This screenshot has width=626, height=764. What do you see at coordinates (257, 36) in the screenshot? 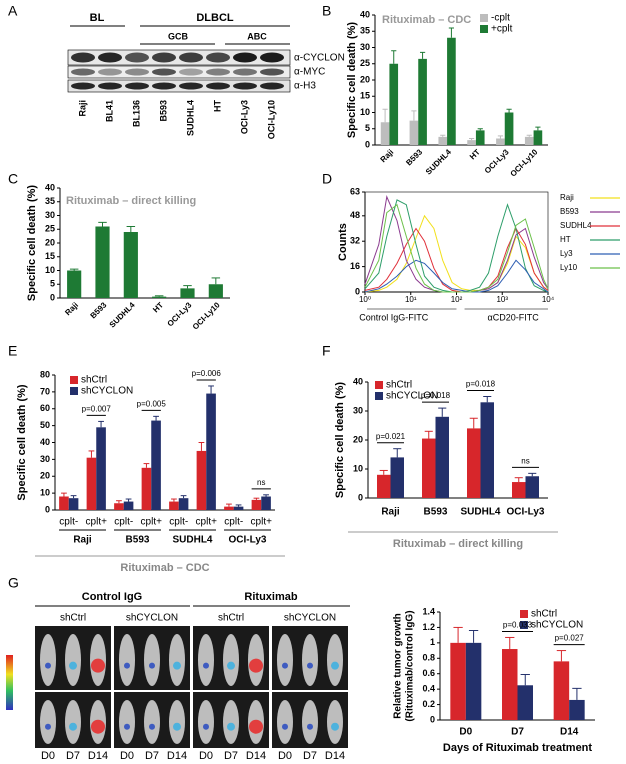
I see `blot-subgroup: ABC` at bounding box center [257, 36].